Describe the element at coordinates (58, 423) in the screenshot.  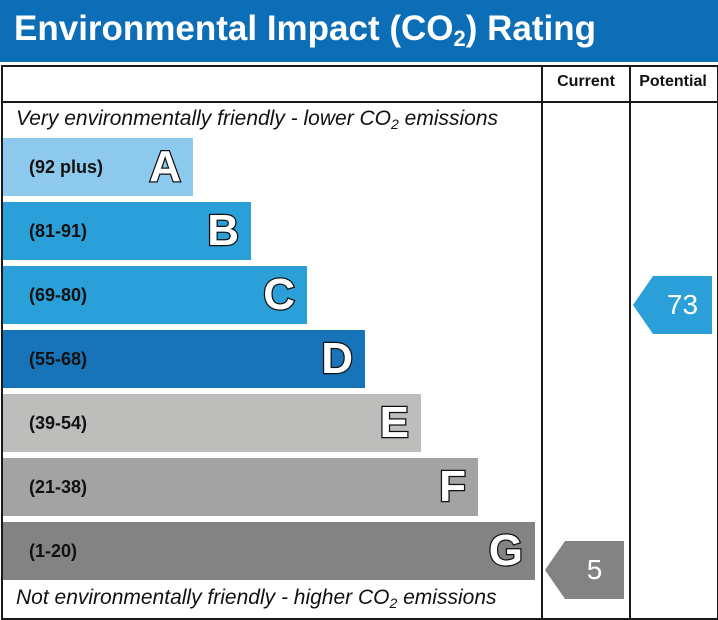
I see `band-range: (39-54)` at that location.